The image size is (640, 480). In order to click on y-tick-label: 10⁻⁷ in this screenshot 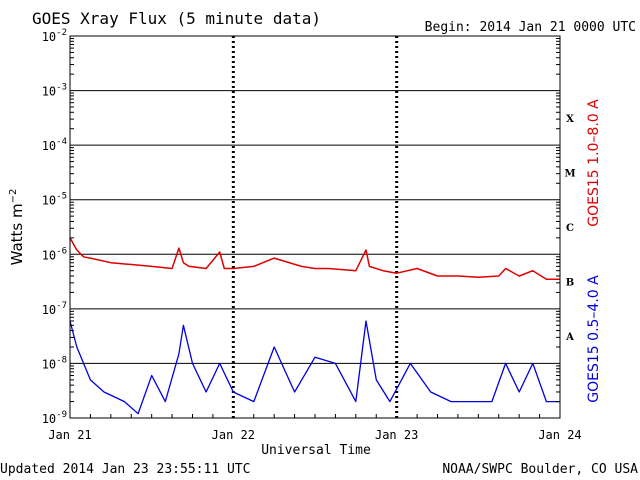, I will do `click(54, 309)`.